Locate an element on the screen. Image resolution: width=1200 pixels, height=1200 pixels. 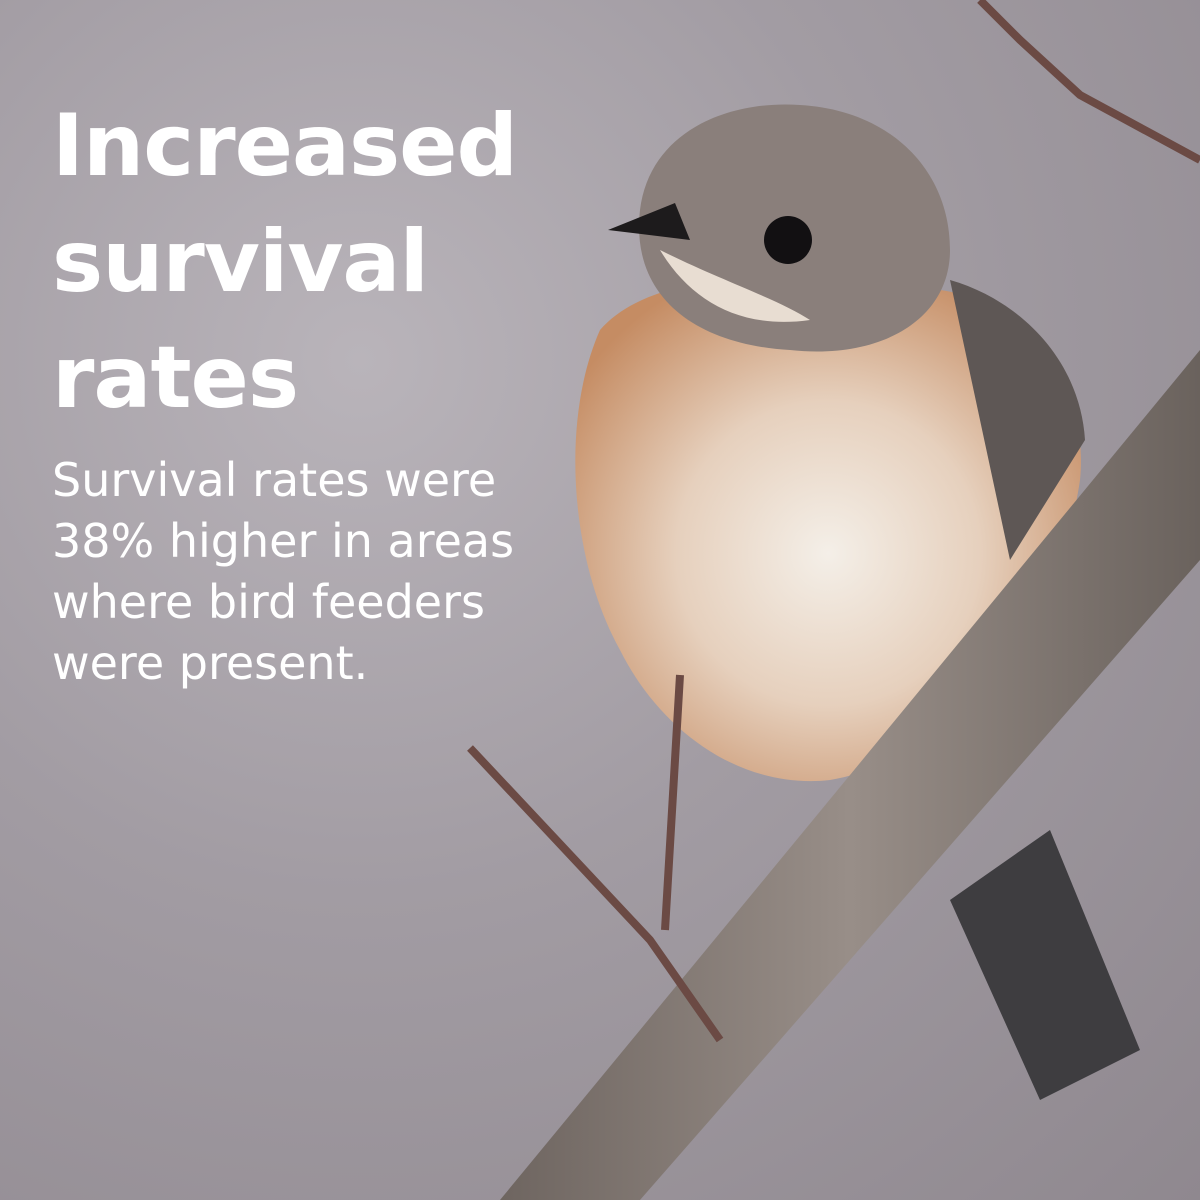
beak is located at coordinates (649, 221).